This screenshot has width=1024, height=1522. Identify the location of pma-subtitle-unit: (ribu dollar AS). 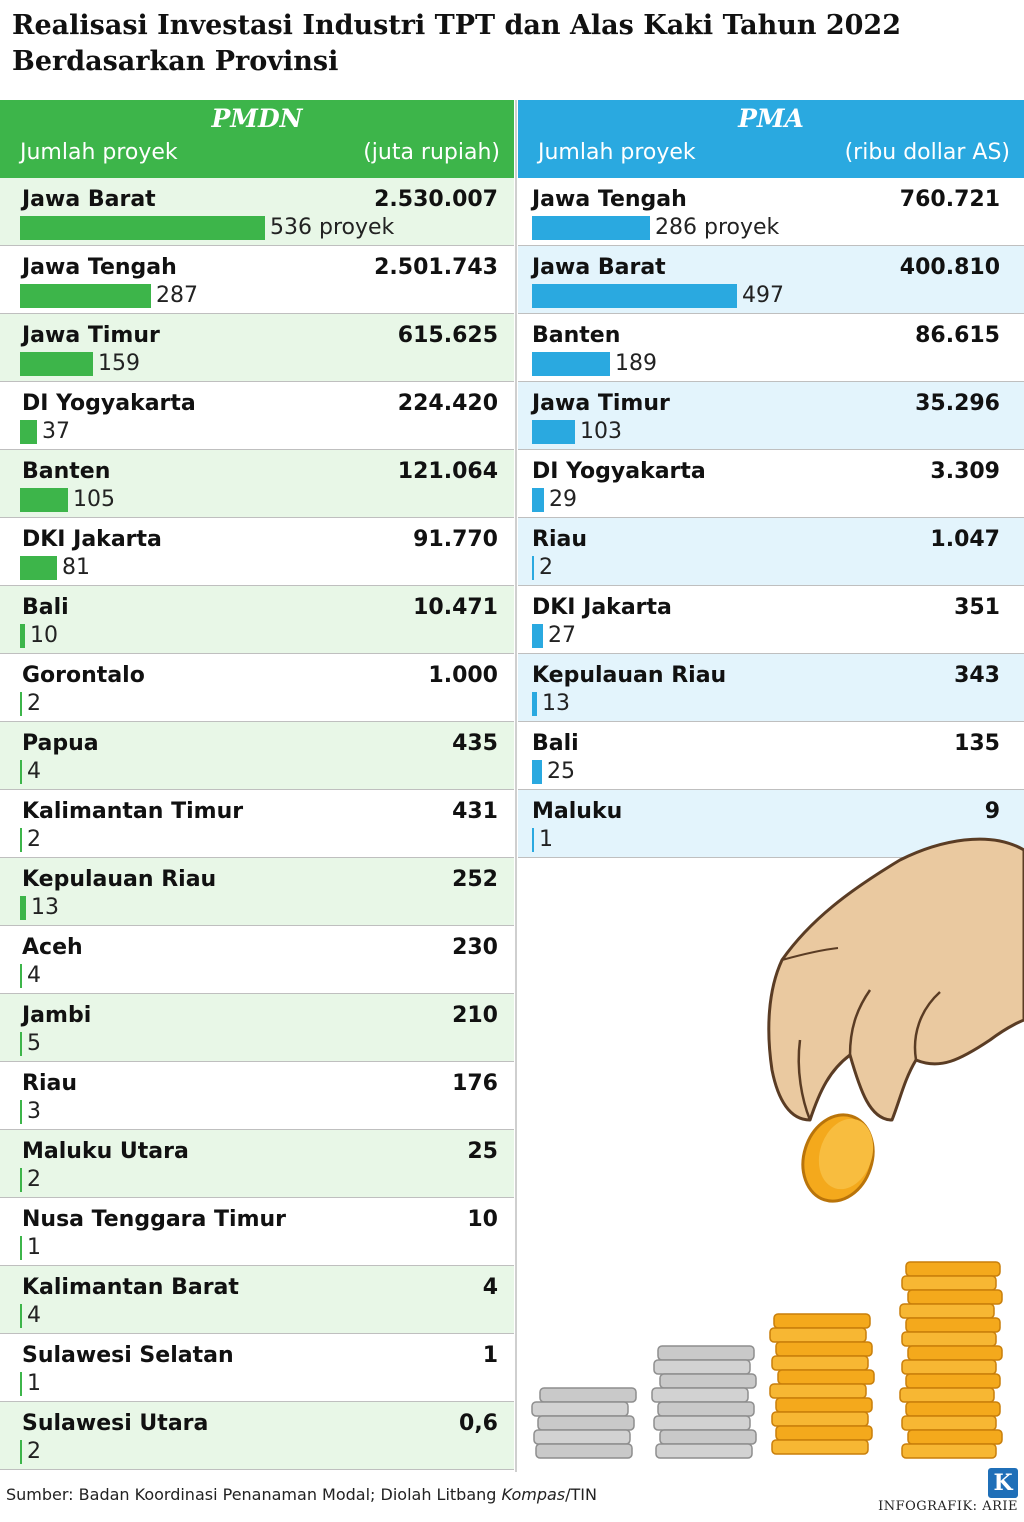
(927, 152).